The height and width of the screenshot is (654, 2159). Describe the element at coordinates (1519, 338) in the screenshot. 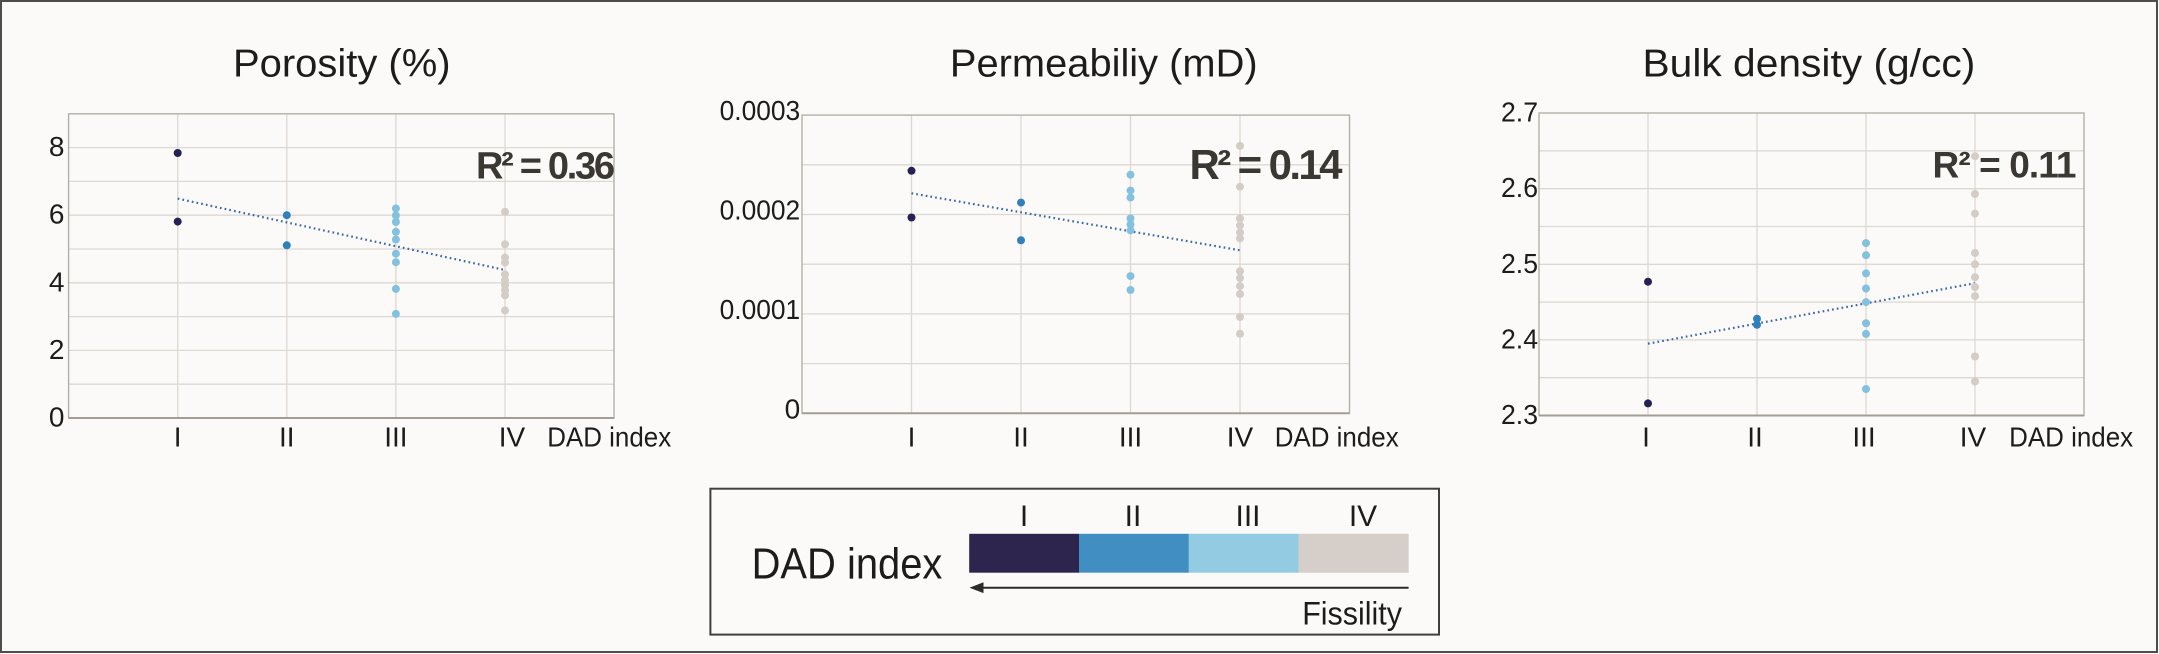

I see `svg-text: 2.4` at that location.